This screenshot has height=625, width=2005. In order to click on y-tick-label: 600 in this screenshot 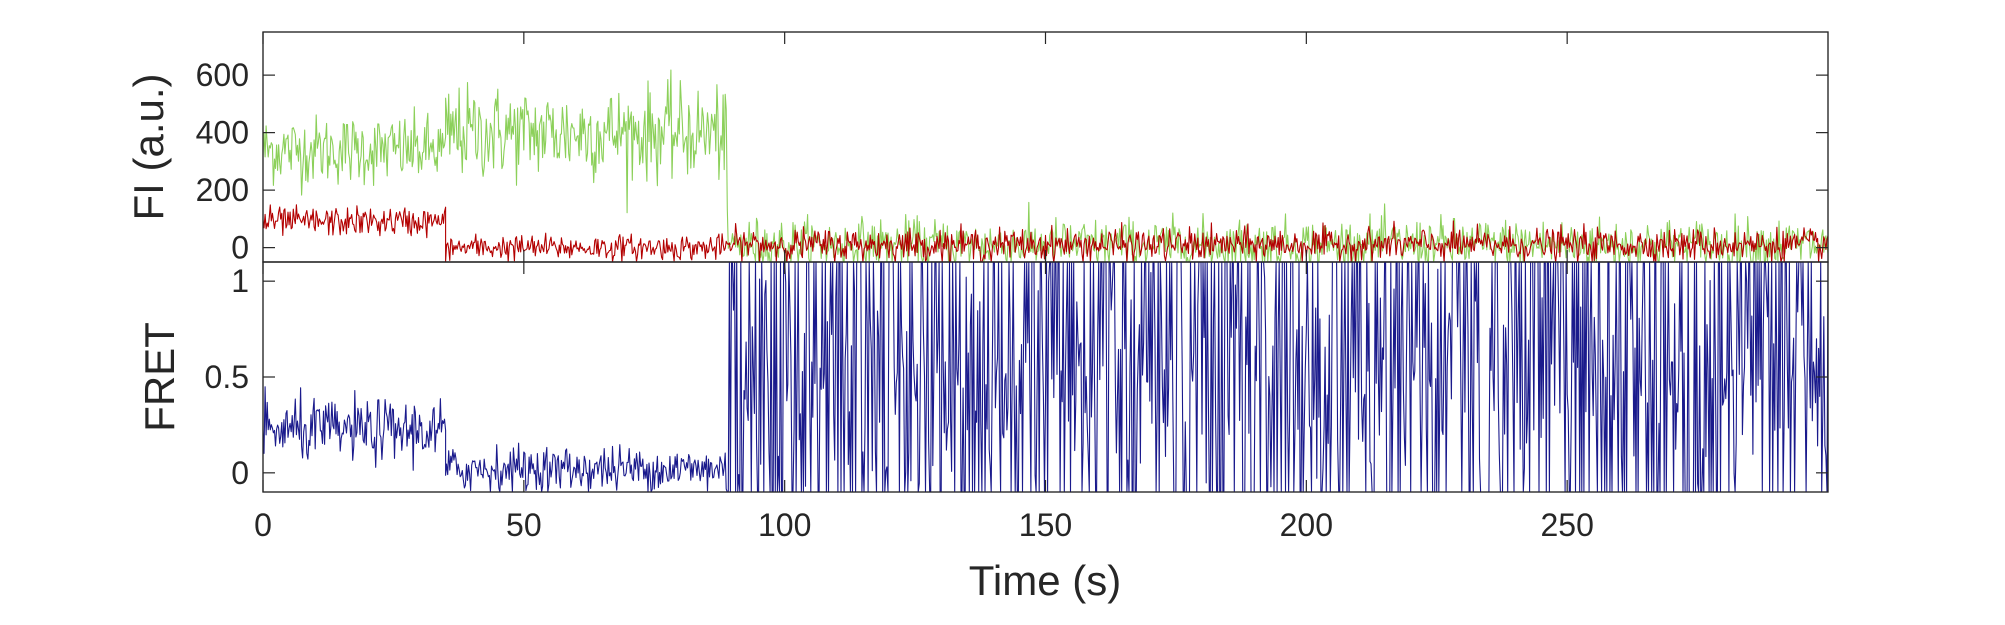, I will do `click(222, 75)`.